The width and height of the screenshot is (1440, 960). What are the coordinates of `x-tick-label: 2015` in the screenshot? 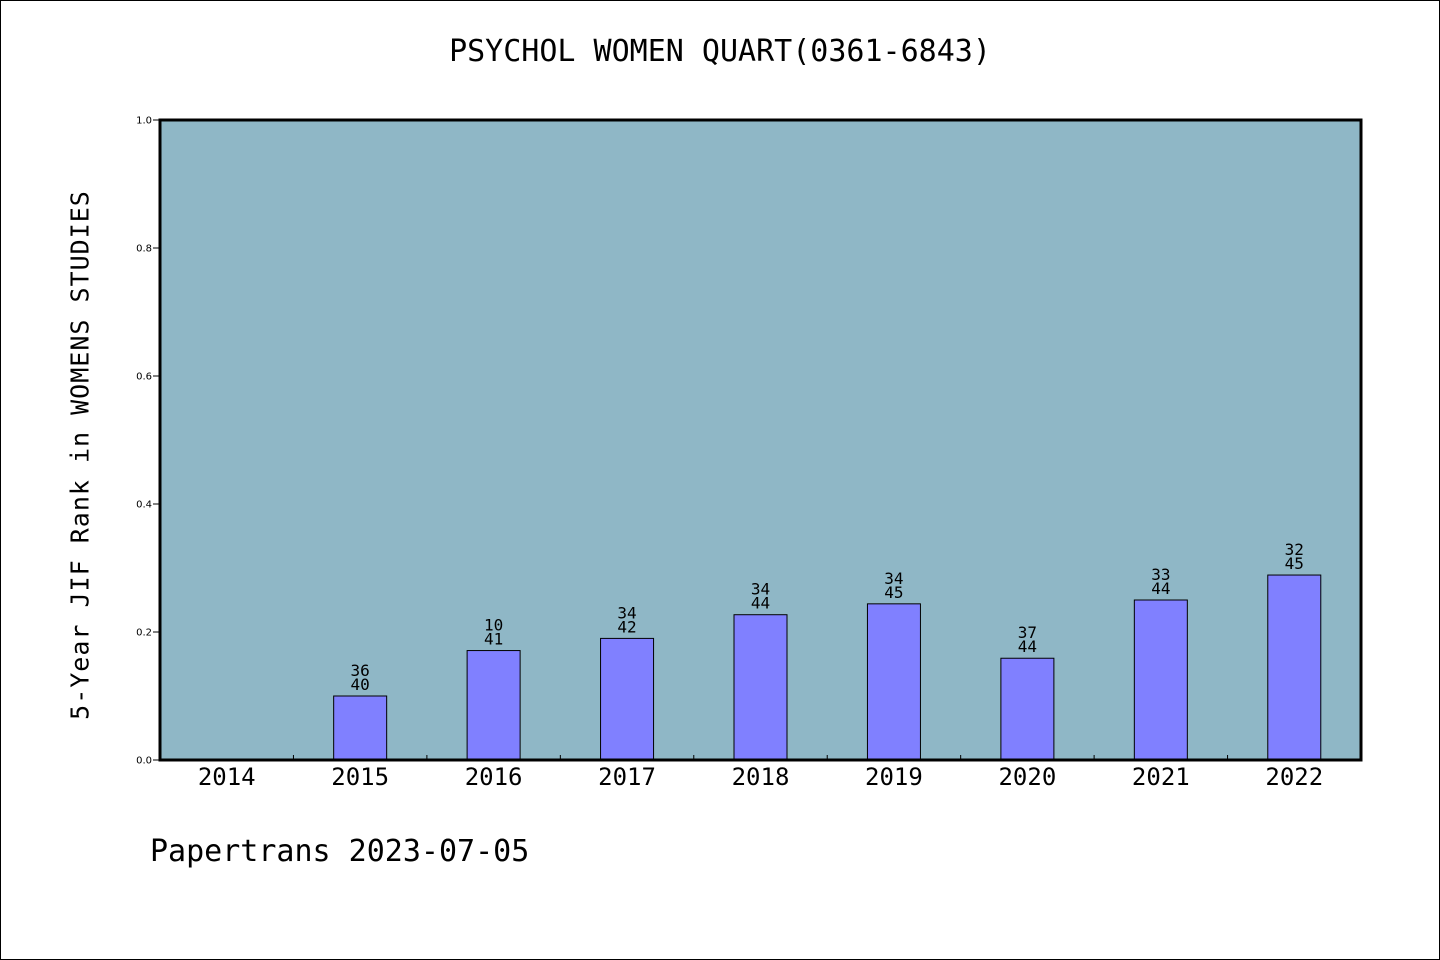 It's located at (360, 777).